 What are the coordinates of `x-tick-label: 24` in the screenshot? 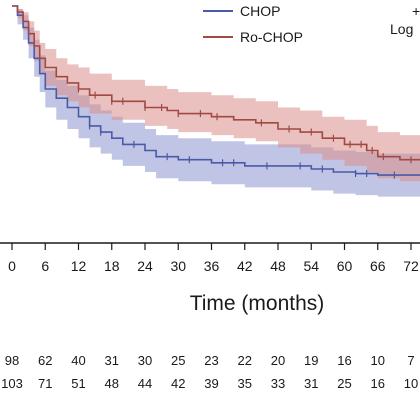 It's located at (145, 266).